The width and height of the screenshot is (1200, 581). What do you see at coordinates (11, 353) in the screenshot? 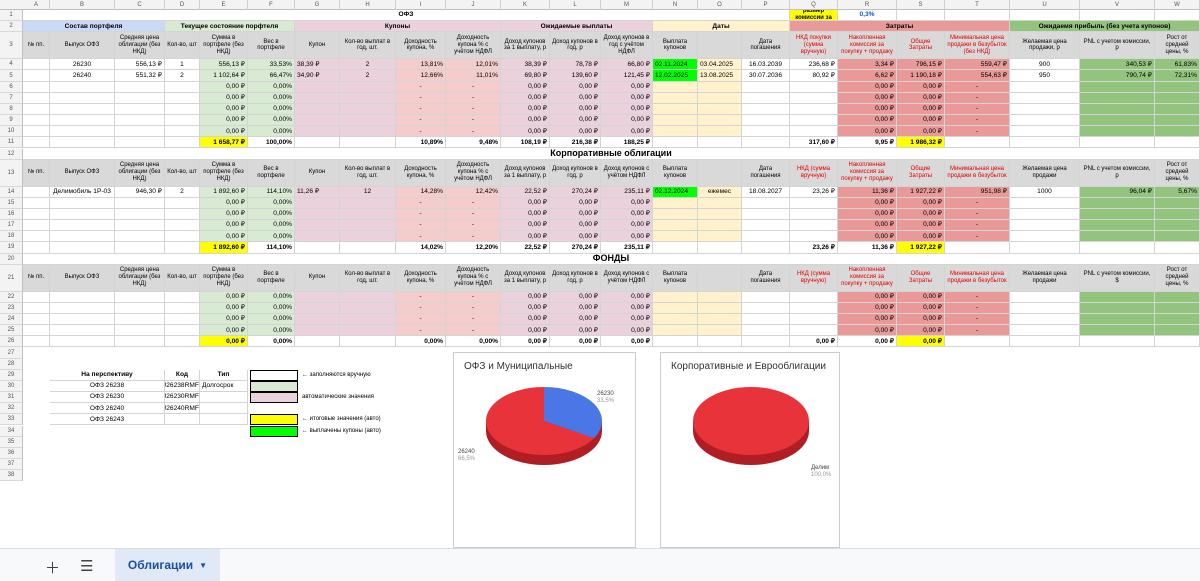
I see `row-number: 27` at bounding box center [11, 353].